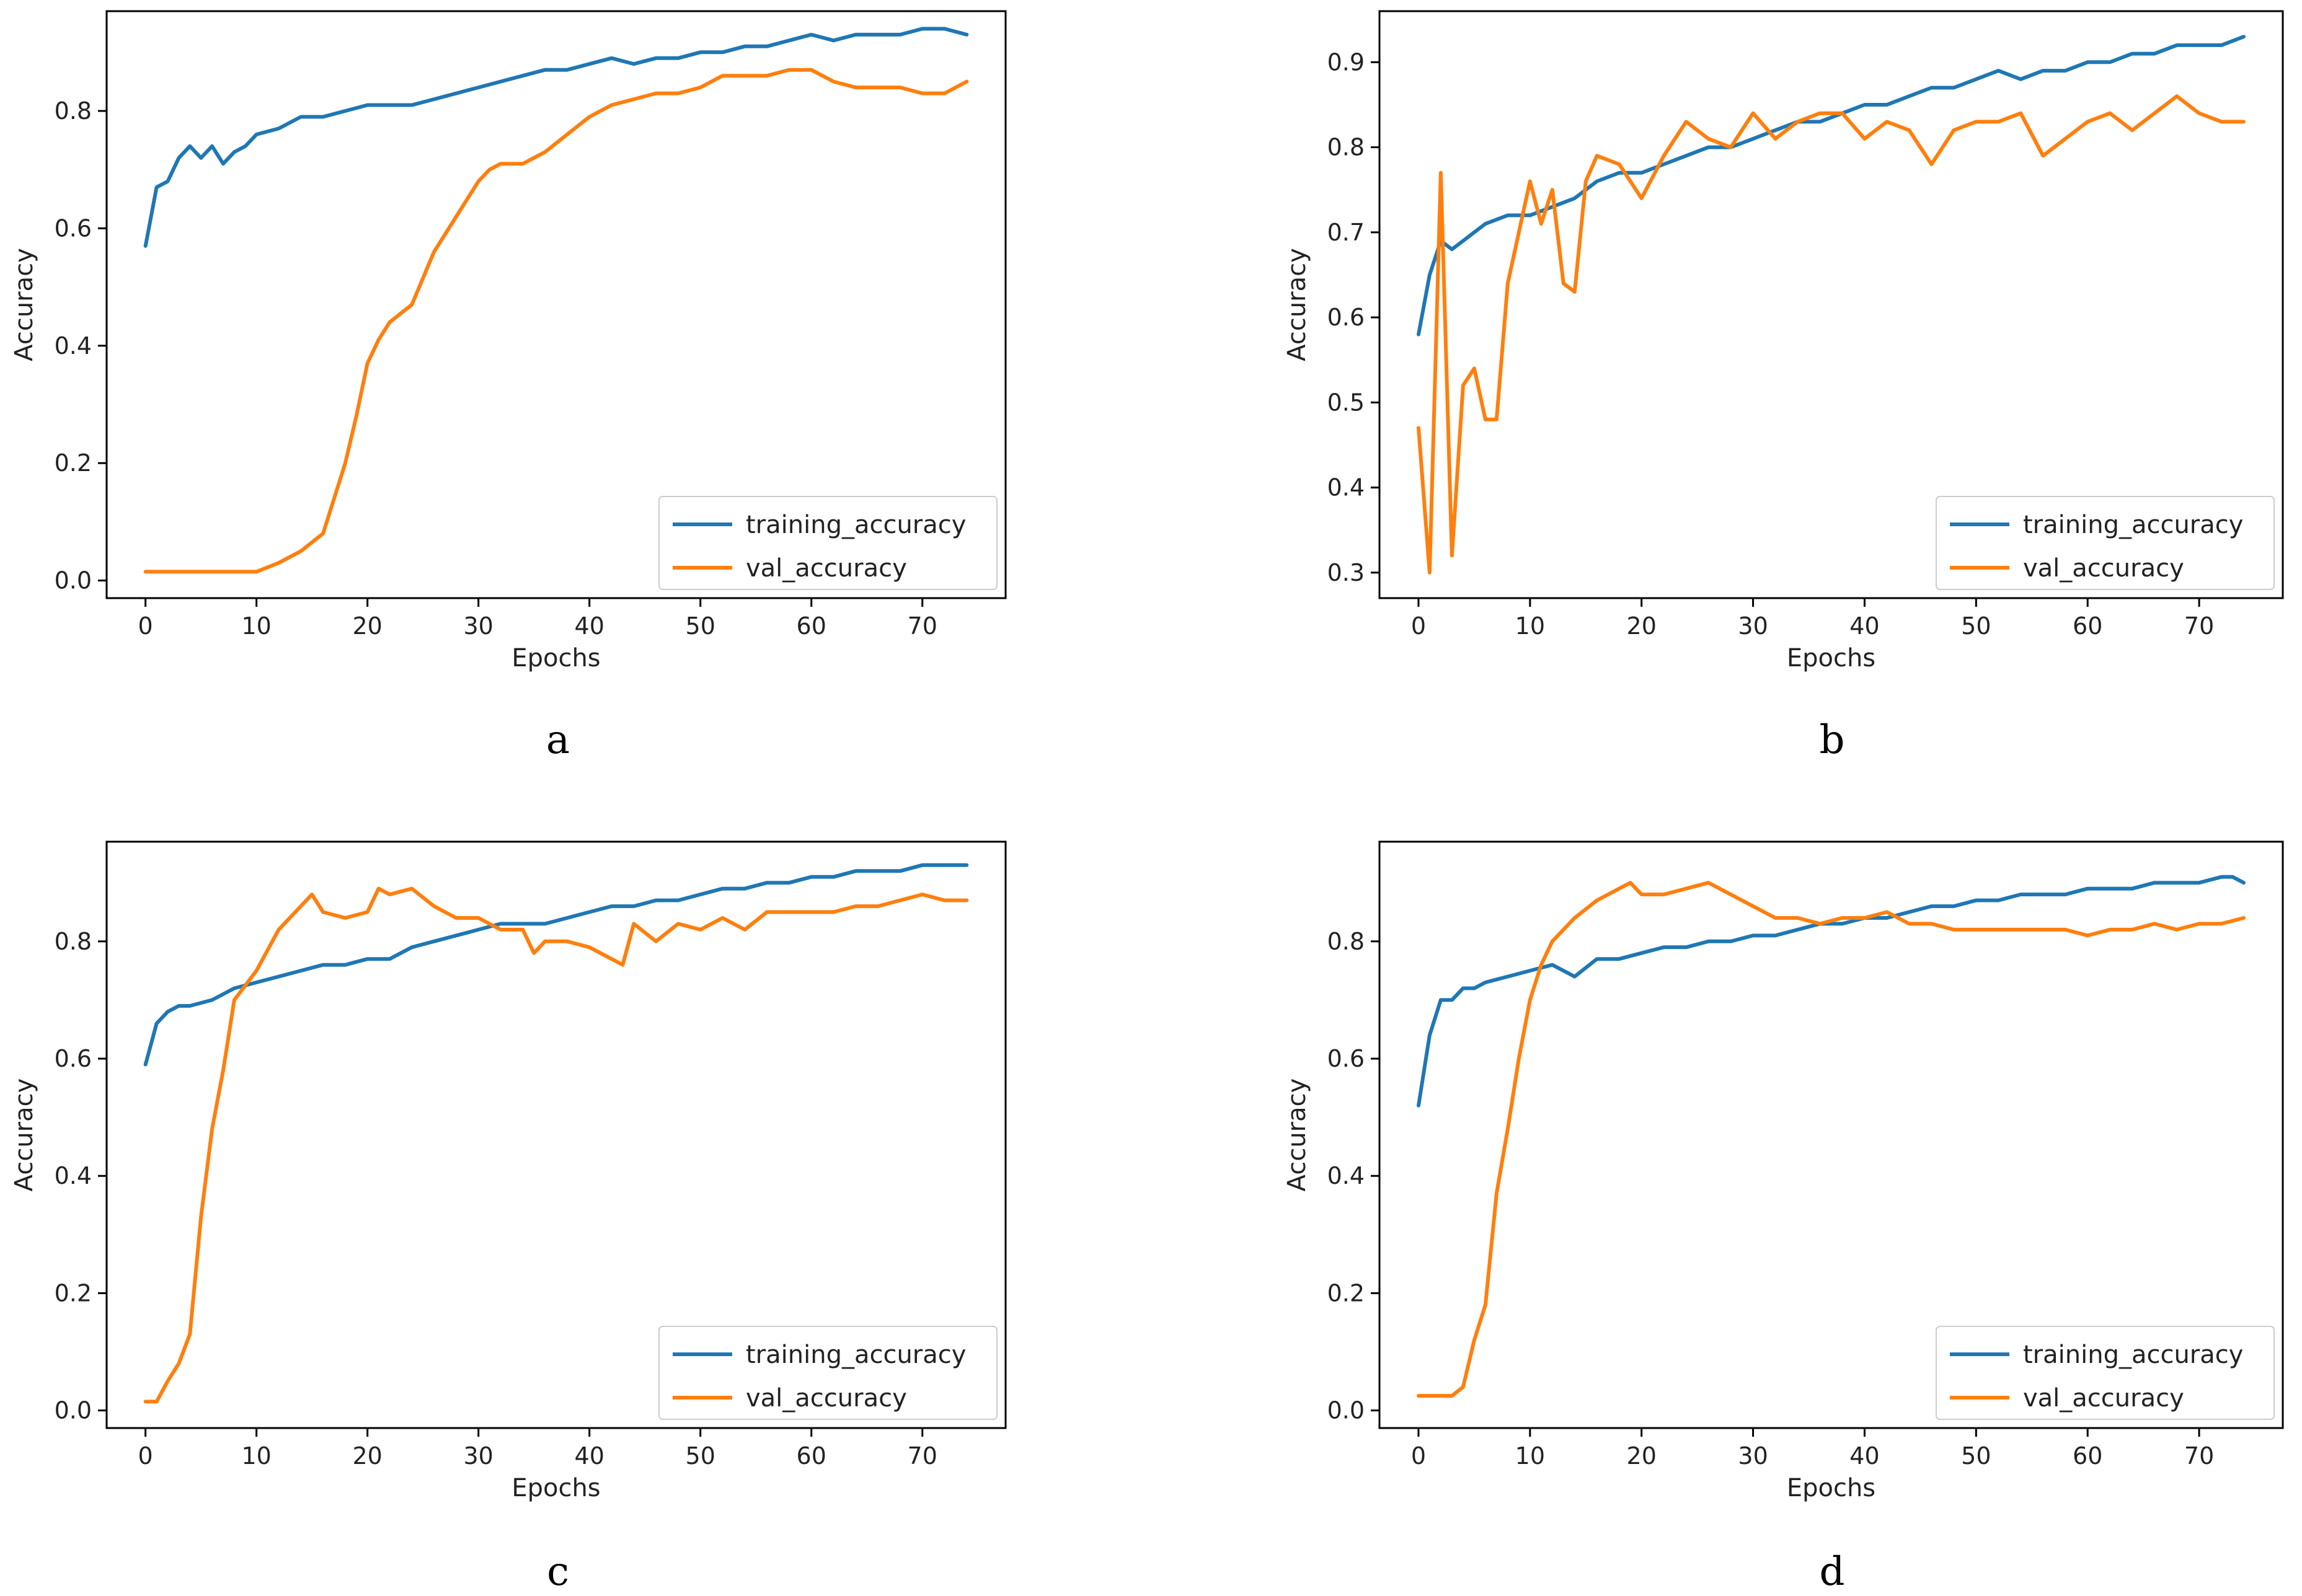 This screenshot has width=2302, height=1596. Describe the element at coordinates (1832, 1571) in the screenshot. I see `panel-caption: d` at that location.